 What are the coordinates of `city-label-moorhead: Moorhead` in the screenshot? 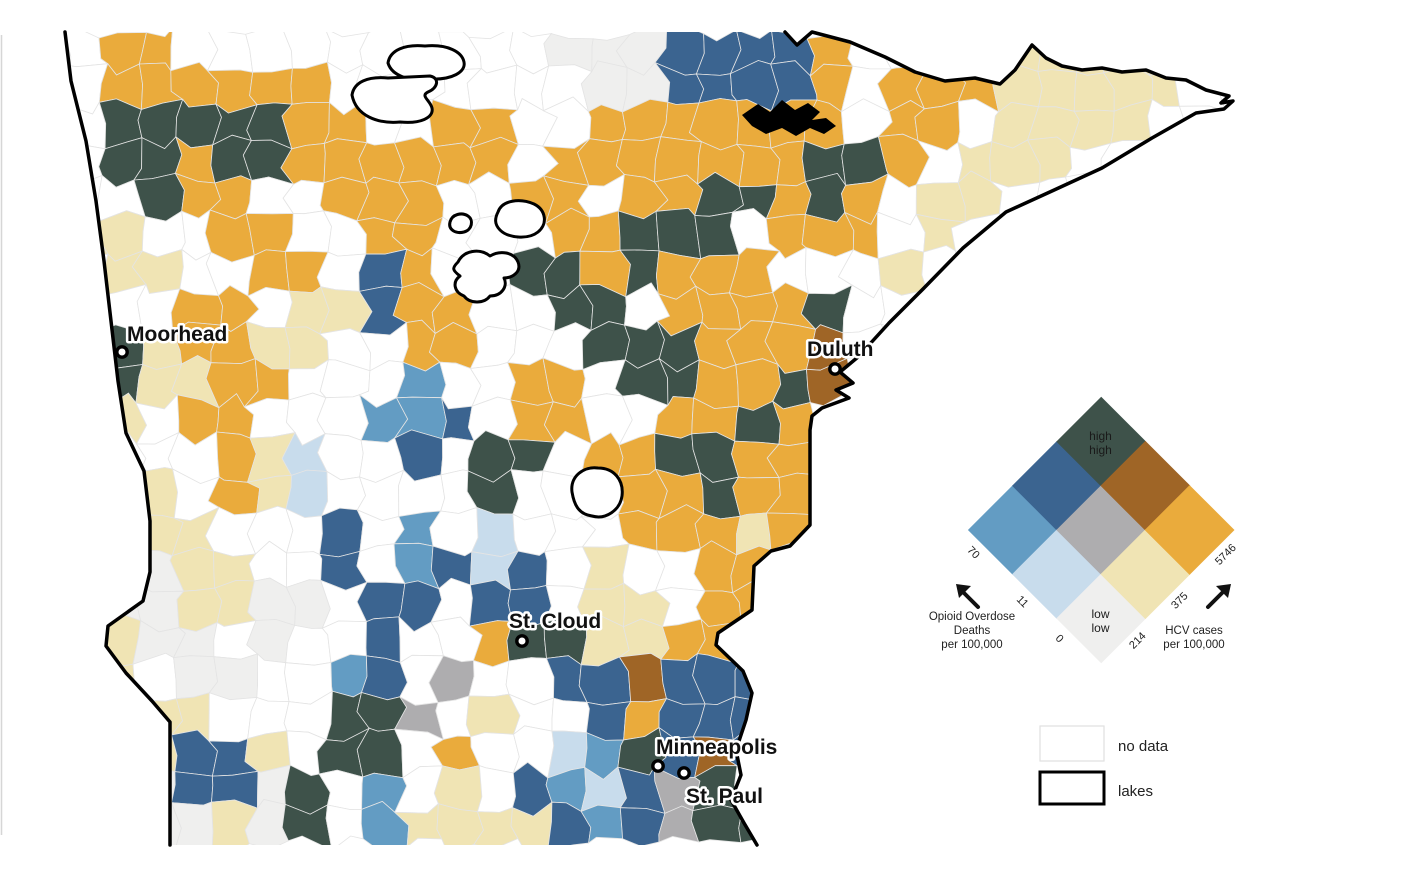 It's located at (177, 334).